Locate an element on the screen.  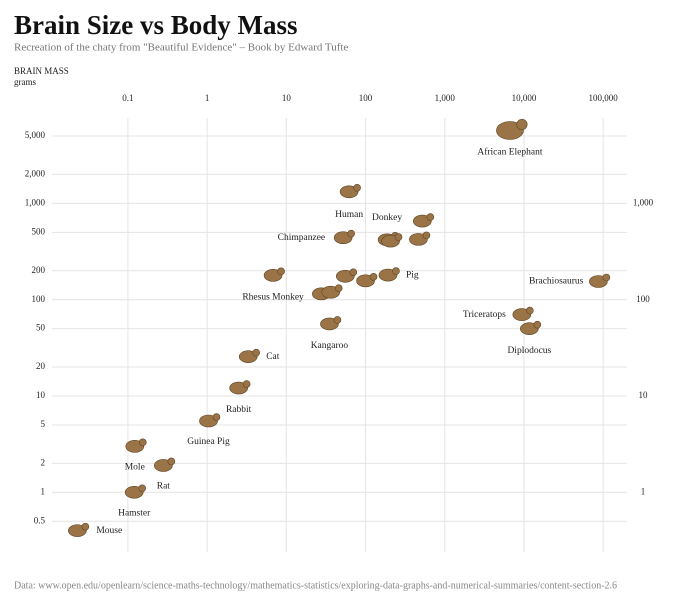
y-tick-label: 10 is located at coordinates (41, 395).